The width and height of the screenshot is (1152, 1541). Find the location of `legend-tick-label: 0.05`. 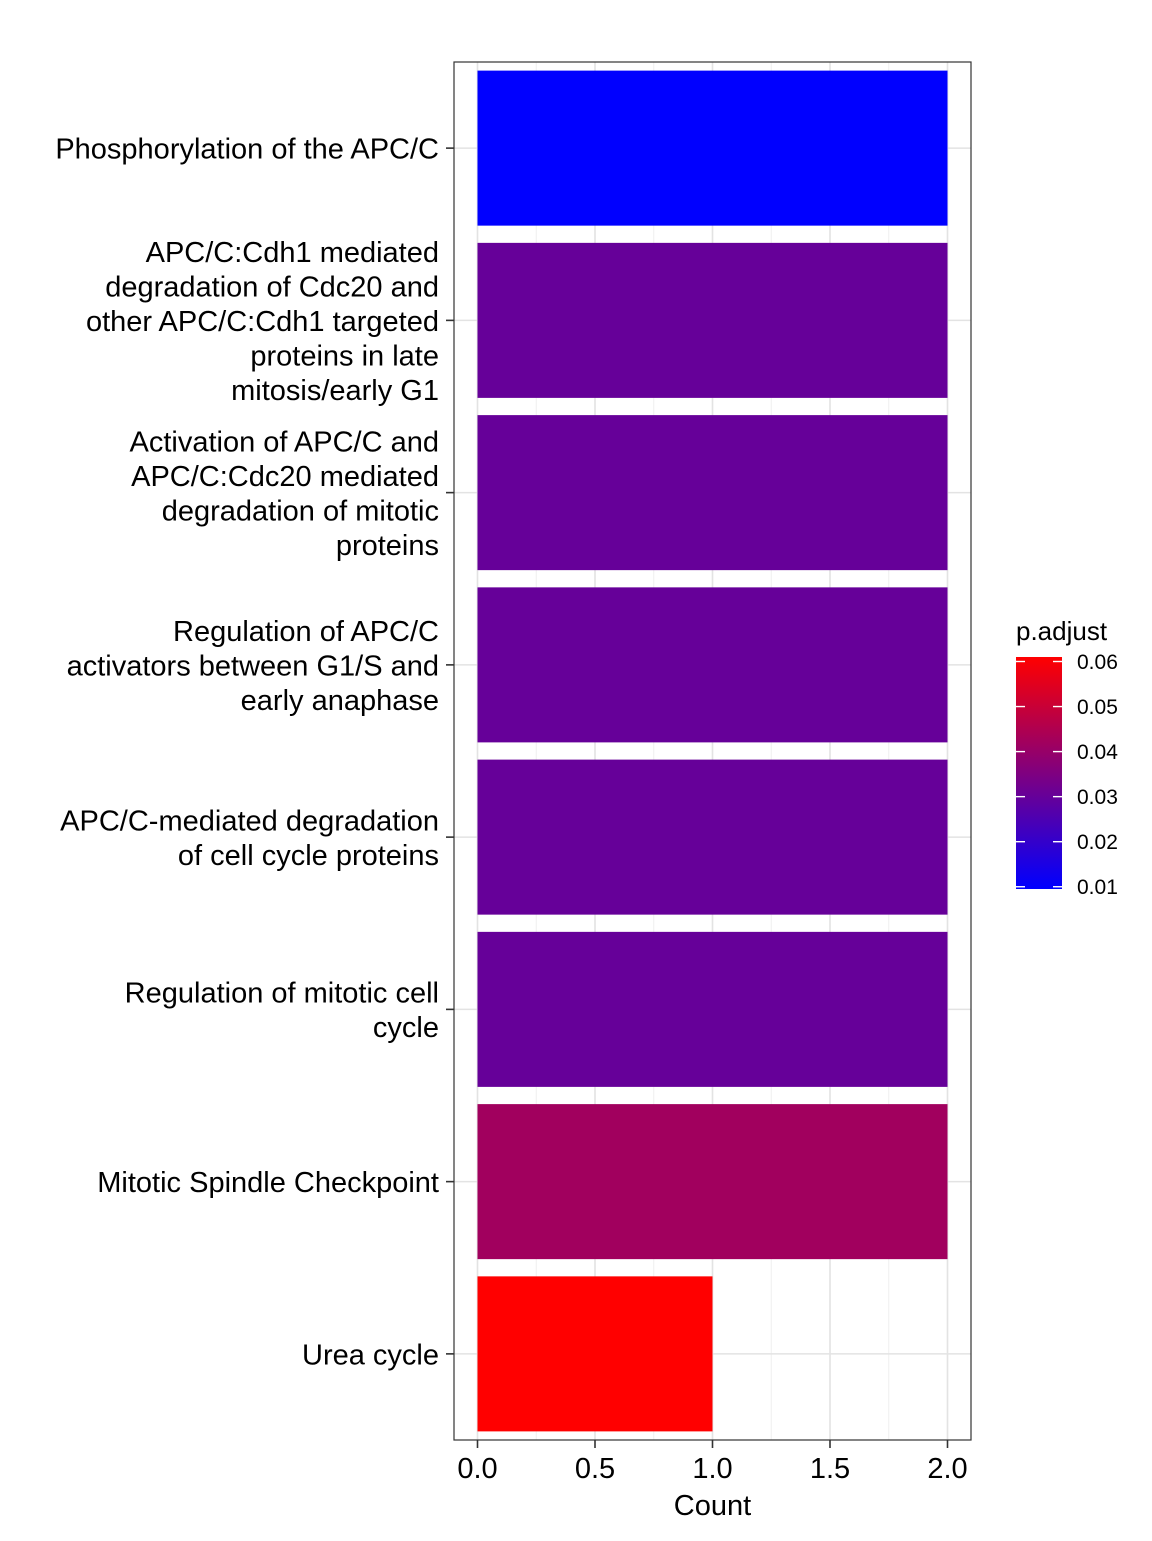

legend-tick-label: 0.05 is located at coordinates (1097, 707).